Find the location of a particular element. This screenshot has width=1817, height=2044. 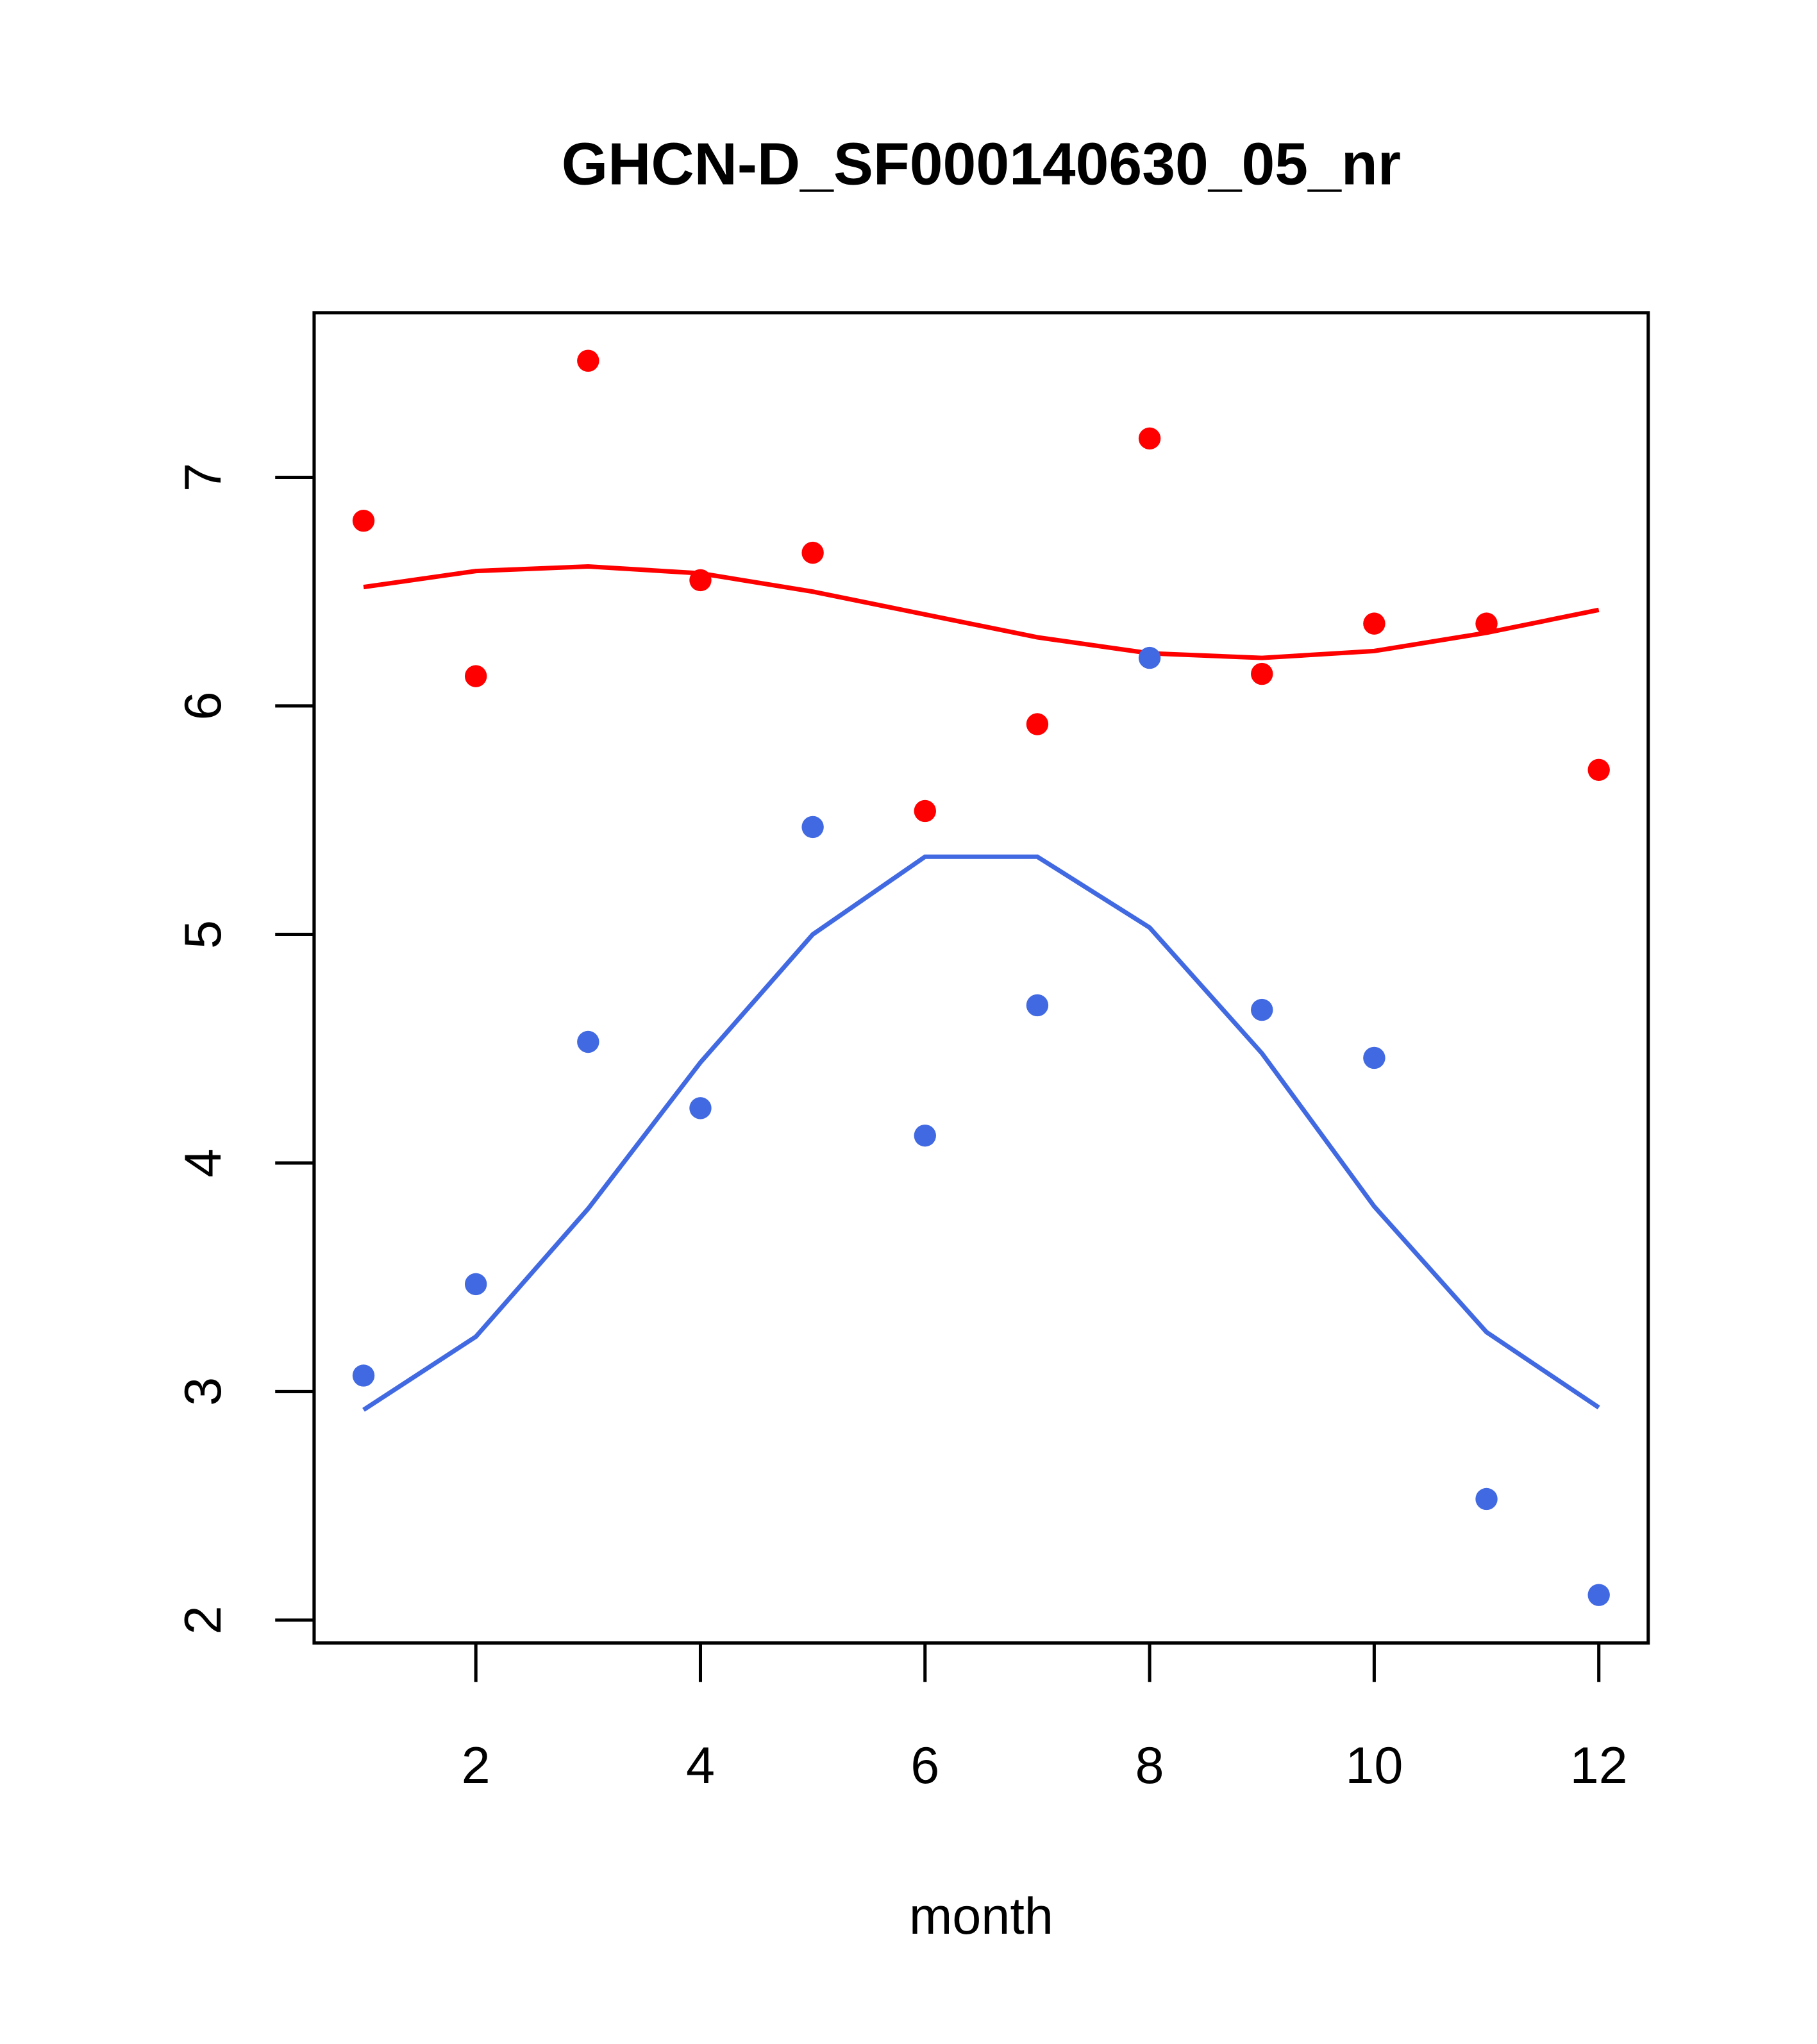

x-tick-label: 2 is located at coordinates (476, 1766).